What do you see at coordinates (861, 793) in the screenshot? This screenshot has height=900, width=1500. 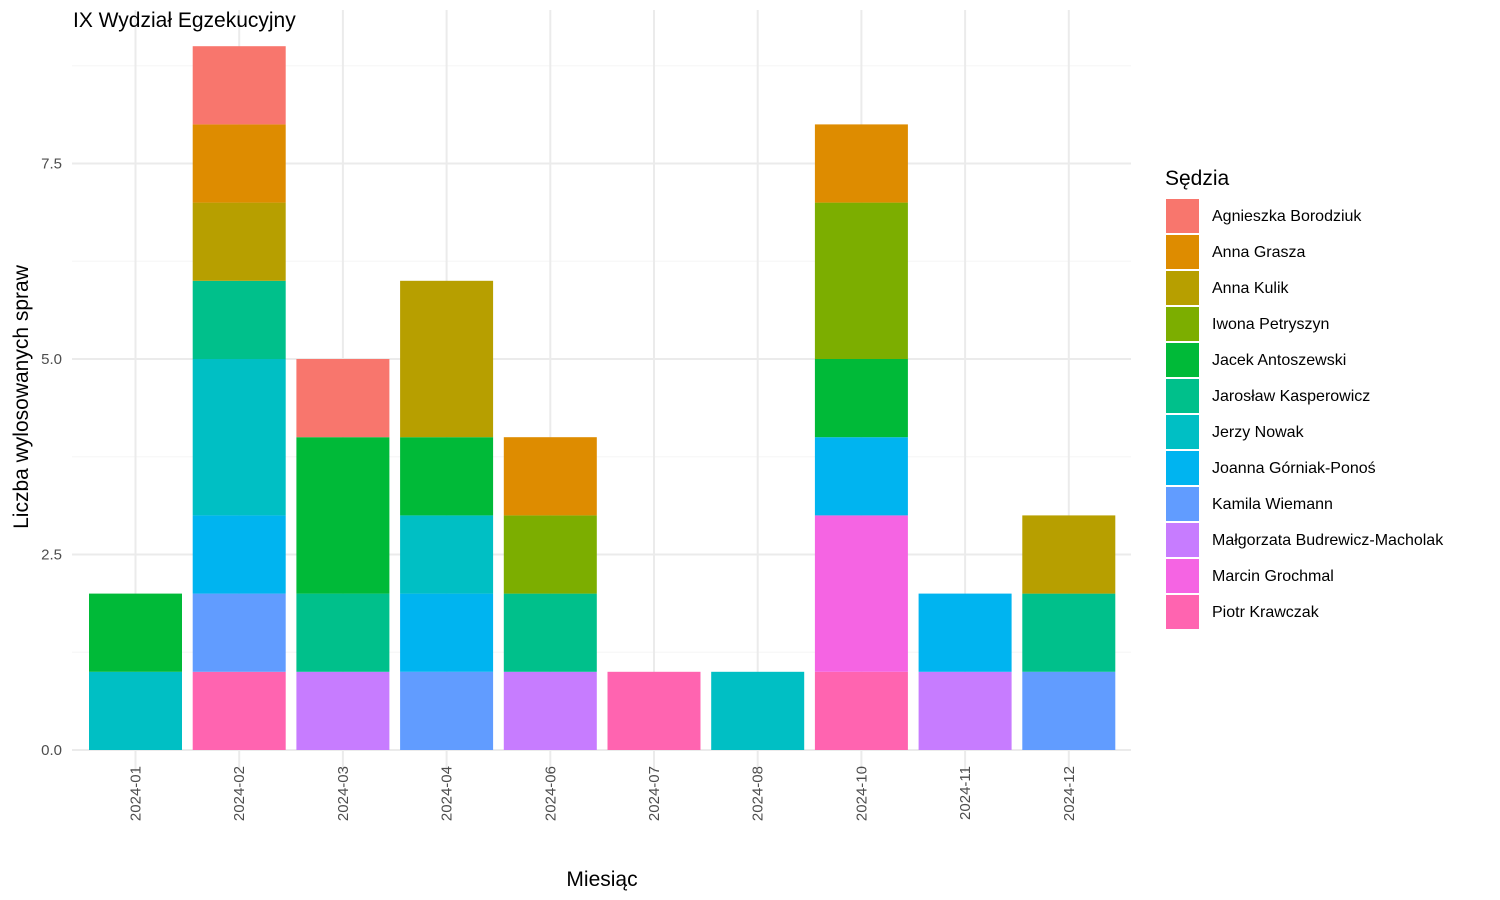 I see `x-tick-label: 2024-10` at bounding box center [861, 793].